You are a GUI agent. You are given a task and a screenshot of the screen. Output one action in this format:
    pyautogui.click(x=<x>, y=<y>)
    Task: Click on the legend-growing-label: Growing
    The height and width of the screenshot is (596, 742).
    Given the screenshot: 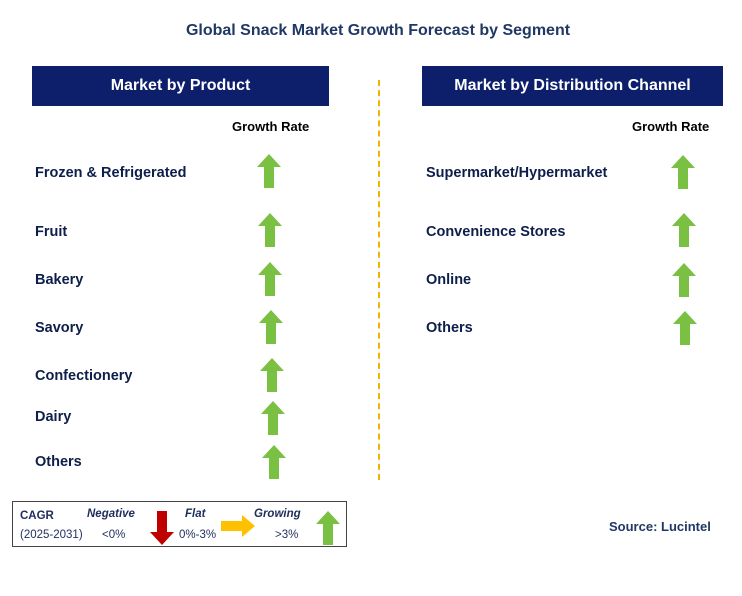 What is the action you would take?
    pyautogui.click(x=277, y=514)
    